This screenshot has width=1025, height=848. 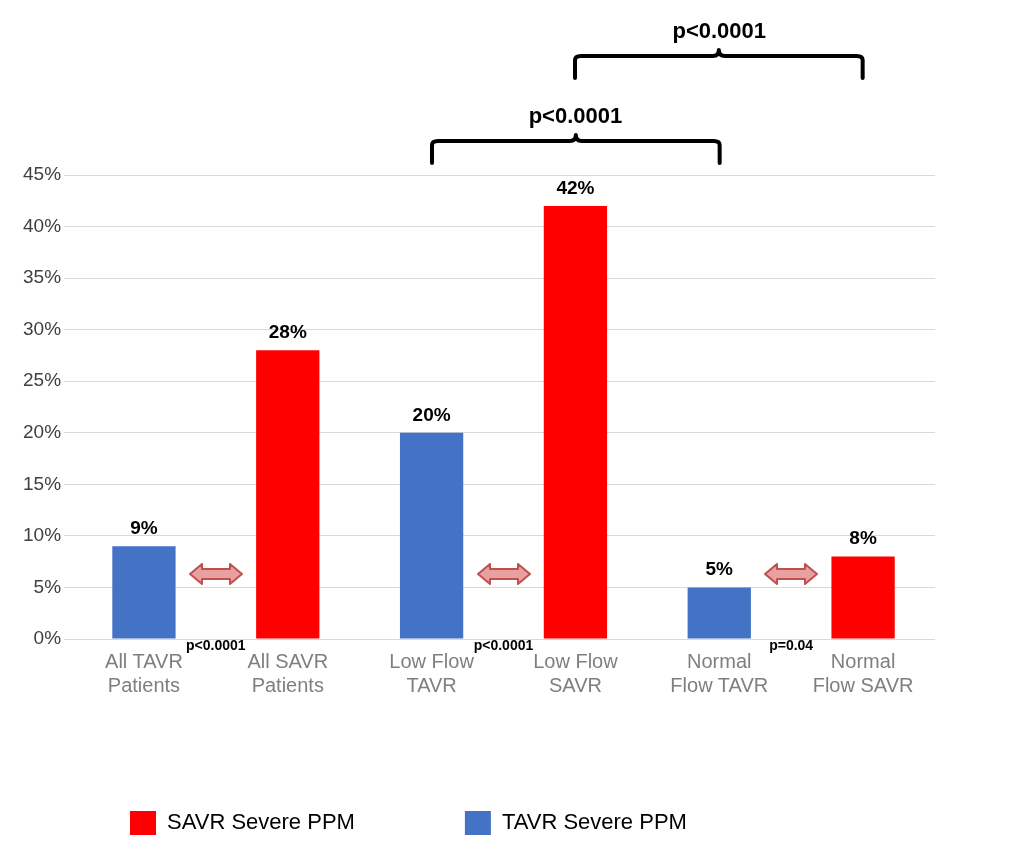 What do you see at coordinates (719, 672) in the screenshot?
I see `x-tick-label: Normal Flow TAVR` at bounding box center [719, 672].